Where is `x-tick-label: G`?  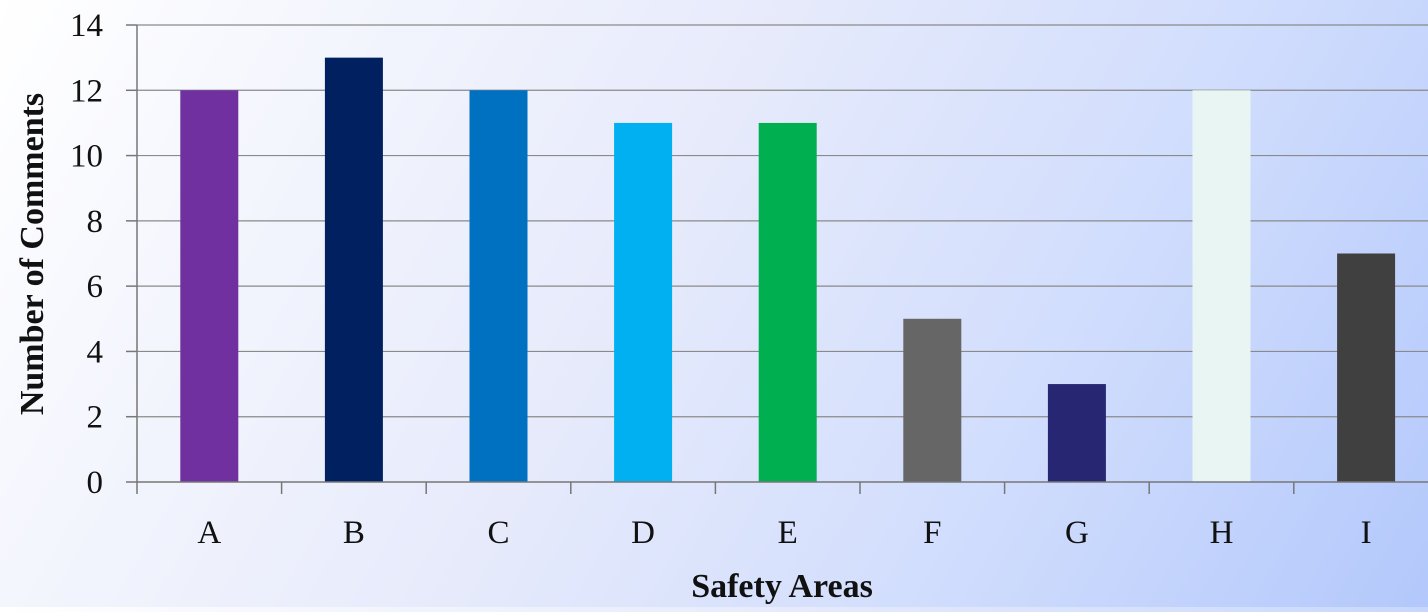
x-tick-label: G is located at coordinates (1077, 533).